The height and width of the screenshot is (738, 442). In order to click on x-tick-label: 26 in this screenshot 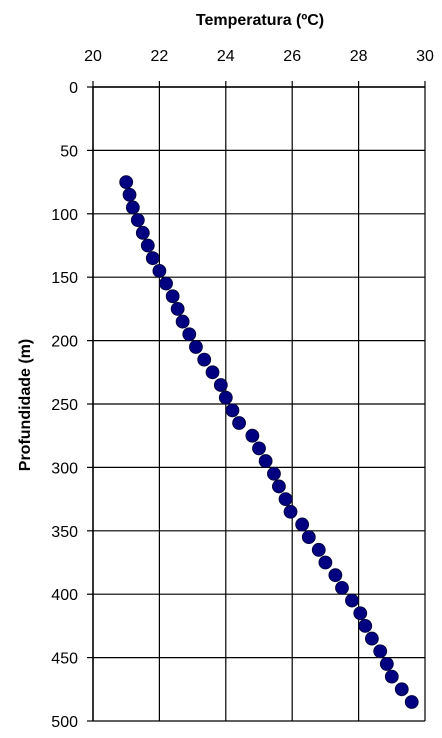, I will do `click(292, 56)`.